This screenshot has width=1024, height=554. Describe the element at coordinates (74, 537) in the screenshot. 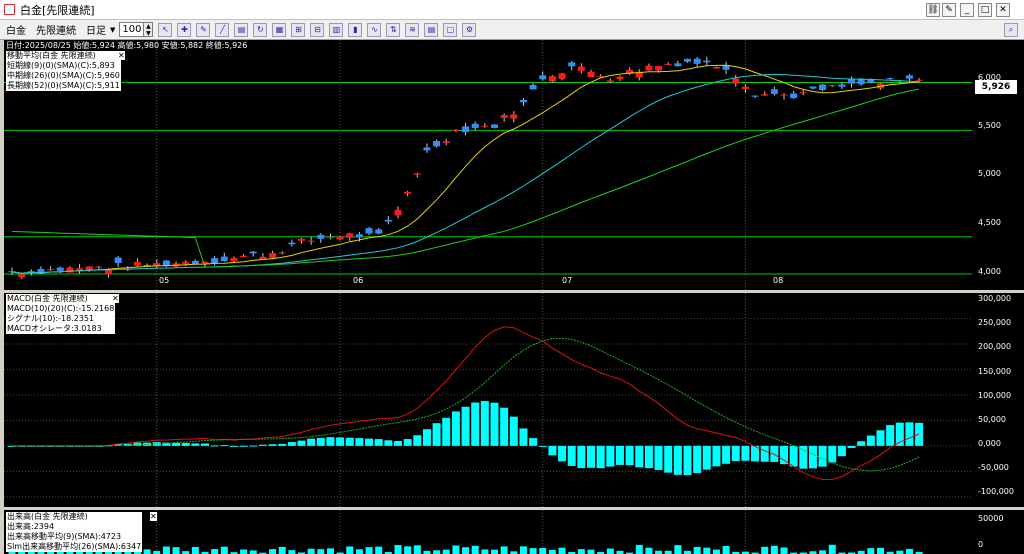

I see `vol-ma9-legend: 出来高移動平均(9)(SMA):4723` at that location.